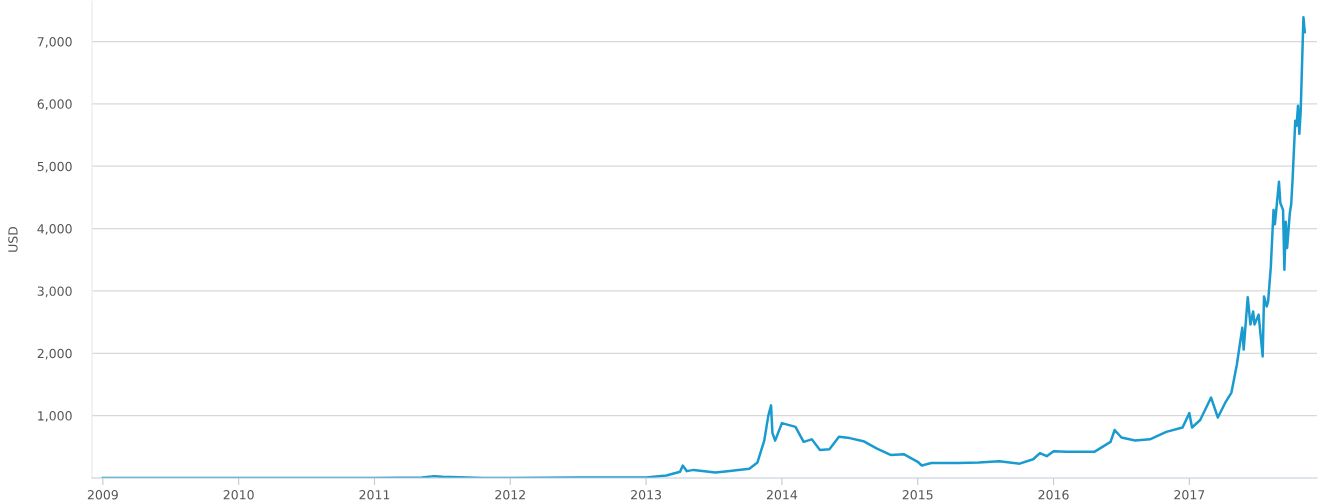  Describe the element at coordinates (54, 42) in the screenshot. I see `y-tick-label: 7,000` at that location.